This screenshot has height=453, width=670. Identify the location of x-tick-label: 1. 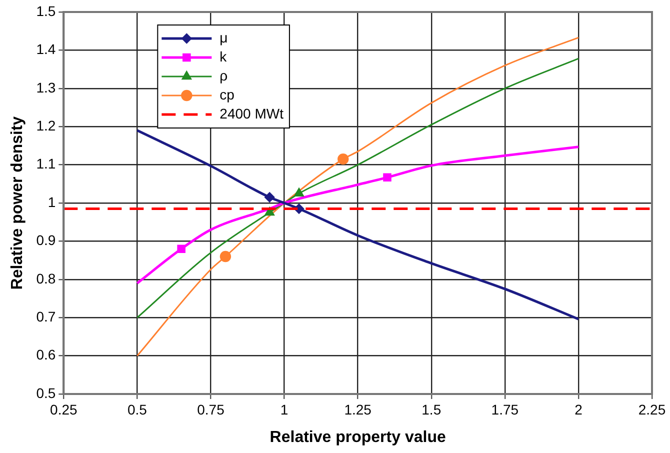
(284, 409).